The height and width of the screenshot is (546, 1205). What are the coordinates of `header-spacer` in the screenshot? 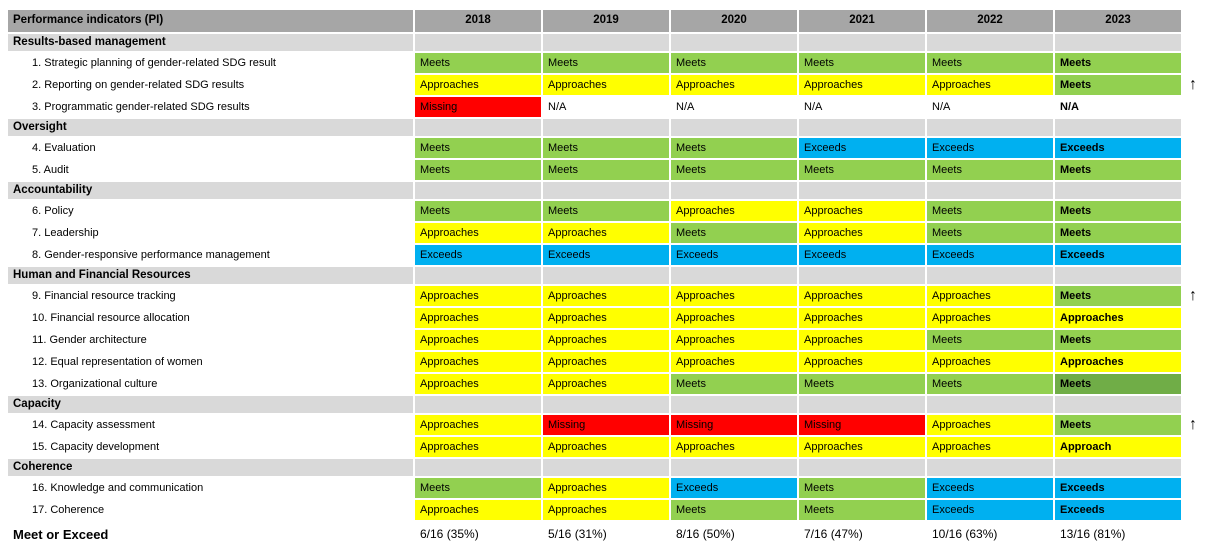 It's located at (1193, 21).